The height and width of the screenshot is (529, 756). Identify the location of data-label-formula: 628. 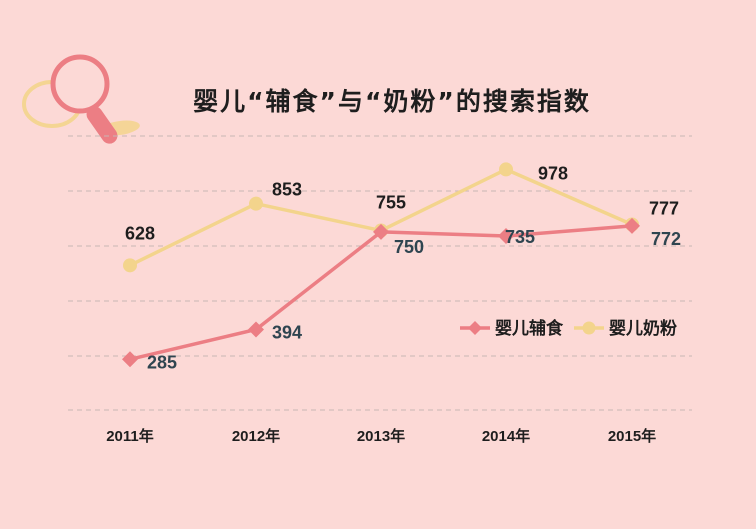
(140, 233).